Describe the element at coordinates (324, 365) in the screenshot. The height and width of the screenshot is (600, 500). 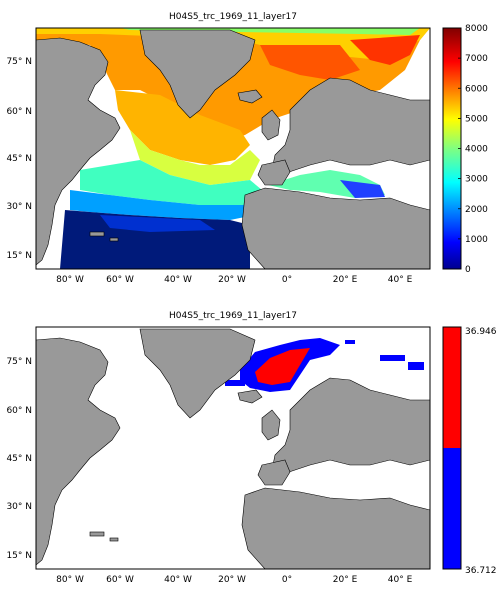
I see `panel-2-data-field` at that location.